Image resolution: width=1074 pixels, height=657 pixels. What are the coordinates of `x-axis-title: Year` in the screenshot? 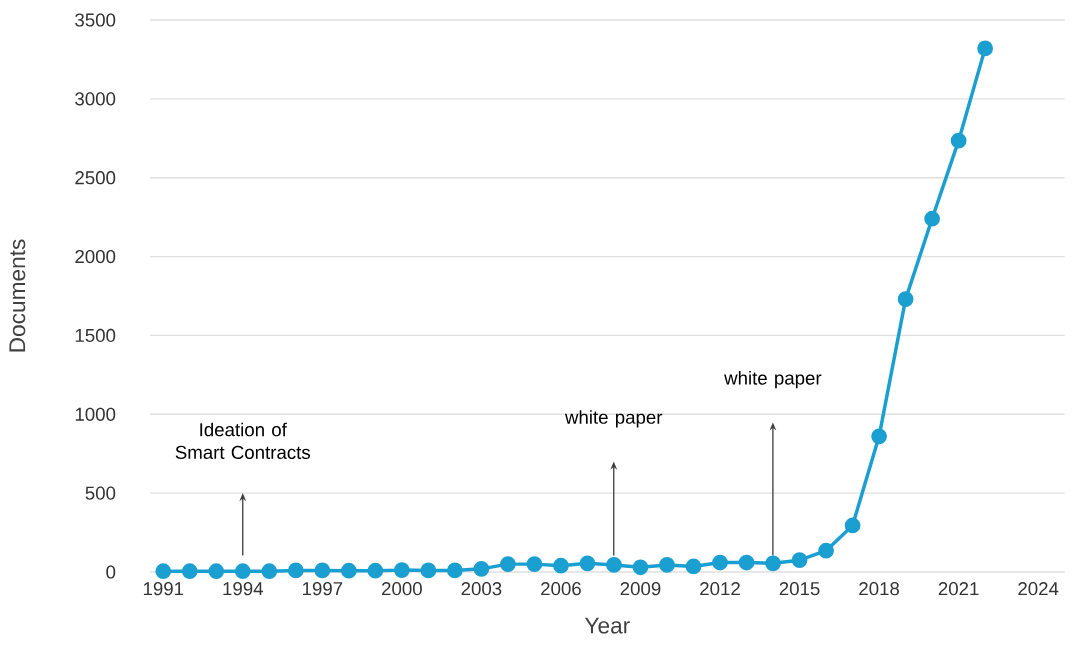 It's located at (607, 625).